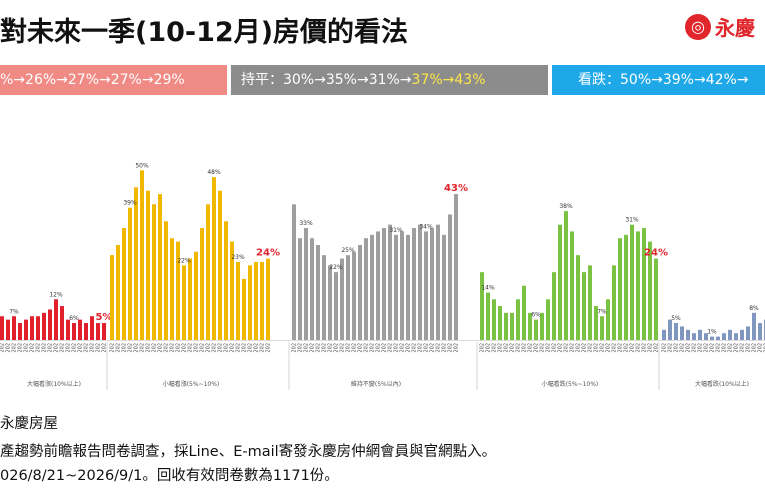 This screenshot has height=500, width=765. Describe the element at coordinates (54, 384) in the screenshot. I see `category-label: 大幅看漲(10%以上)` at that location.